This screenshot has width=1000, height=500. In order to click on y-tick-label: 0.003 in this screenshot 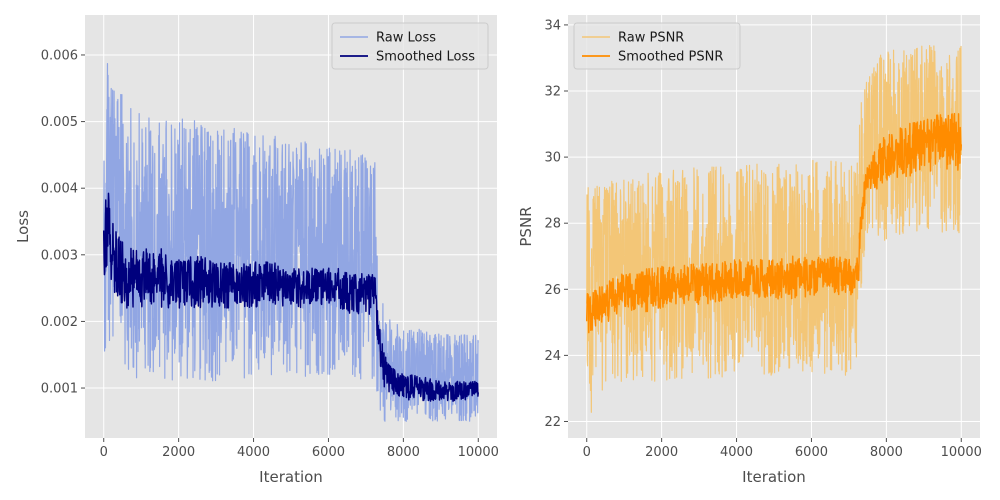, I will do `click(59, 255)`.